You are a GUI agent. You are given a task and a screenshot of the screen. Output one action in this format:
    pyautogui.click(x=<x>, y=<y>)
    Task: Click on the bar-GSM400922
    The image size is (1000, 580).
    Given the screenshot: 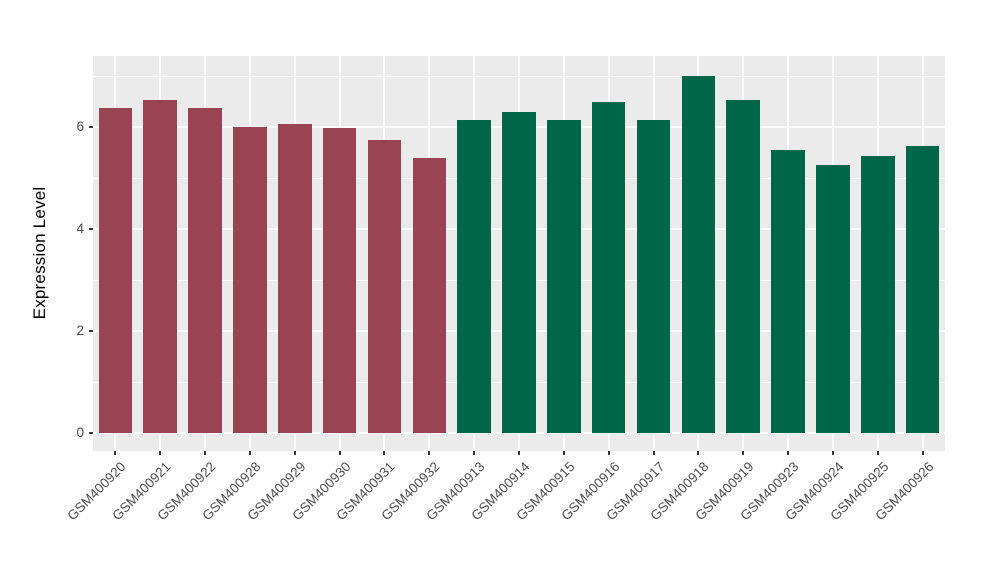 What is the action you would take?
    pyautogui.click(x=205, y=270)
    